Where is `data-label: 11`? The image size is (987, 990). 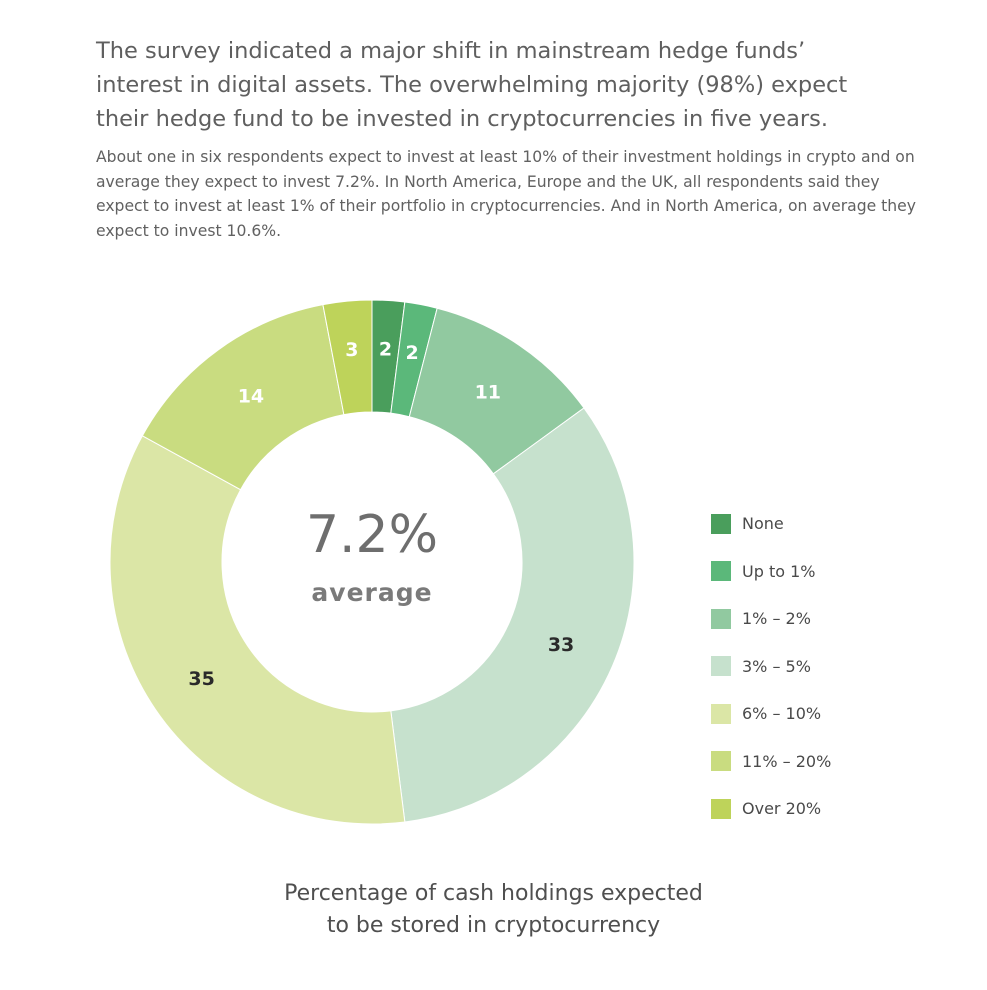
data-label: 11 is located at coordinates (488, 393).